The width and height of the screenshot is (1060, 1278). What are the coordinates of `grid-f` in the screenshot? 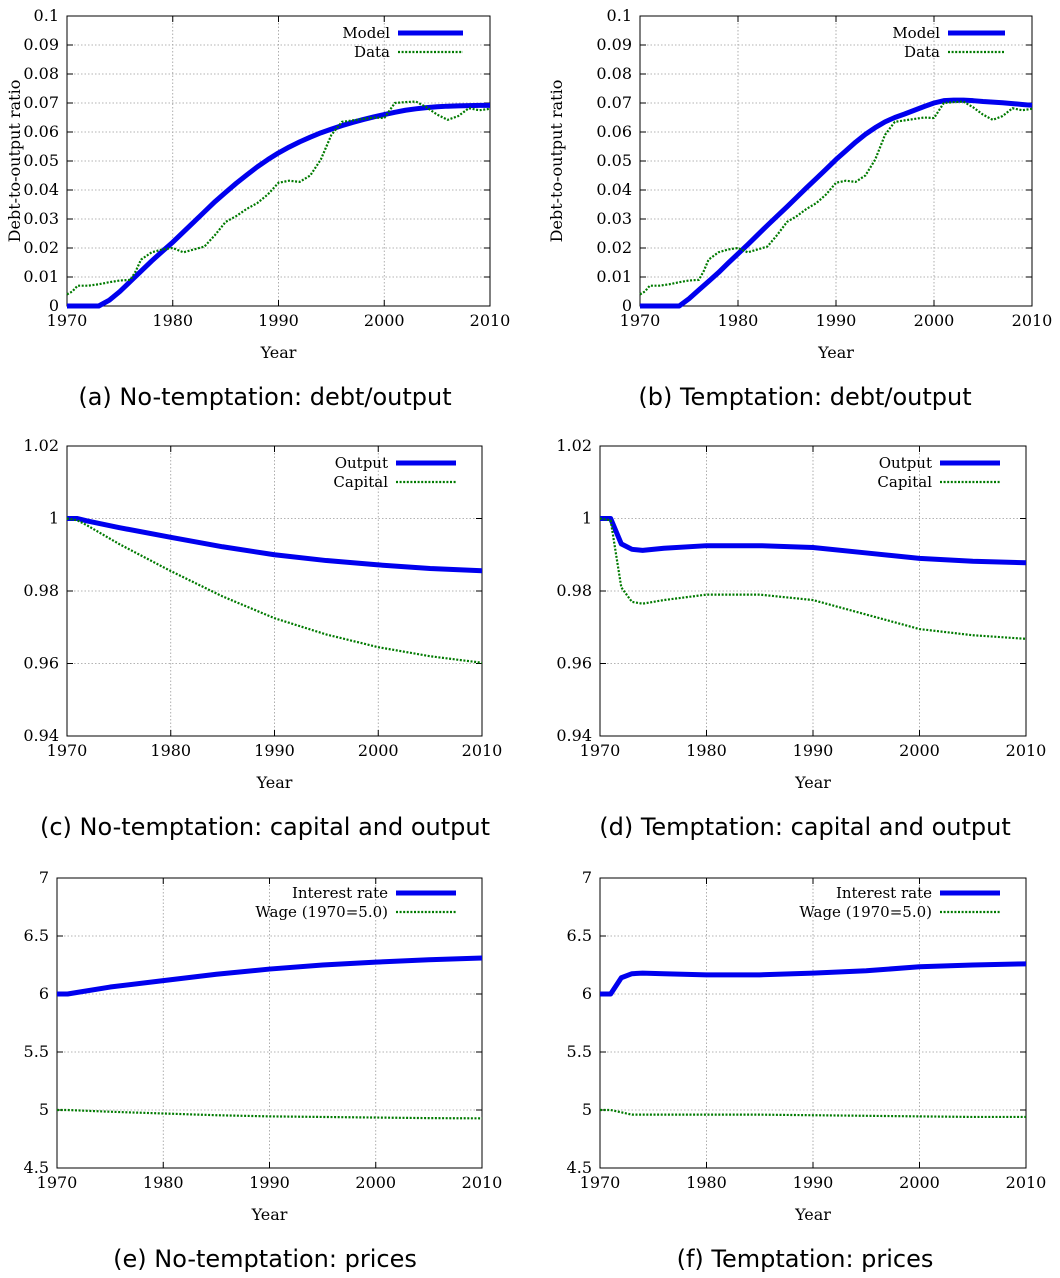 It's located at (813, 1023).